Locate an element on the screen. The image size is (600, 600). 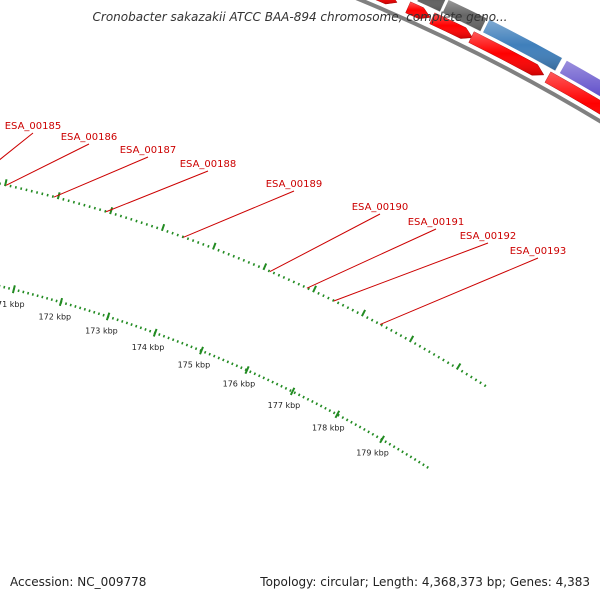
scale-label: 179 kbp is located at coordinates (372, 452).